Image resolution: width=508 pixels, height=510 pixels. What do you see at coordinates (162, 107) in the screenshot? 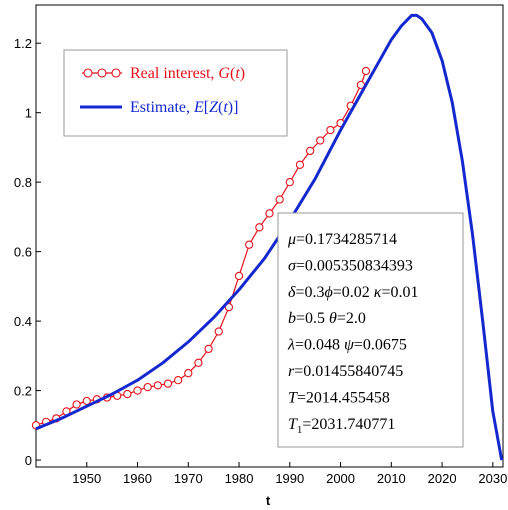
I see `legend-label-part: Estimate,` at bounding box center [162, 107].